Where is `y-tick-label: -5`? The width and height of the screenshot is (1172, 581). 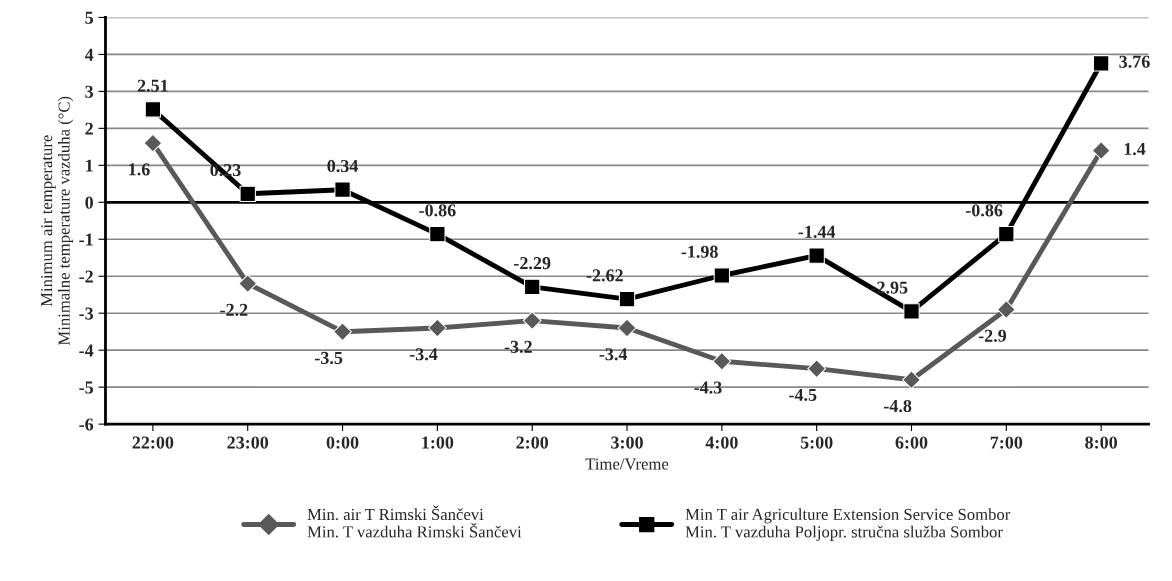 y-tick-label: -5 is located at coordinates (86, 387).